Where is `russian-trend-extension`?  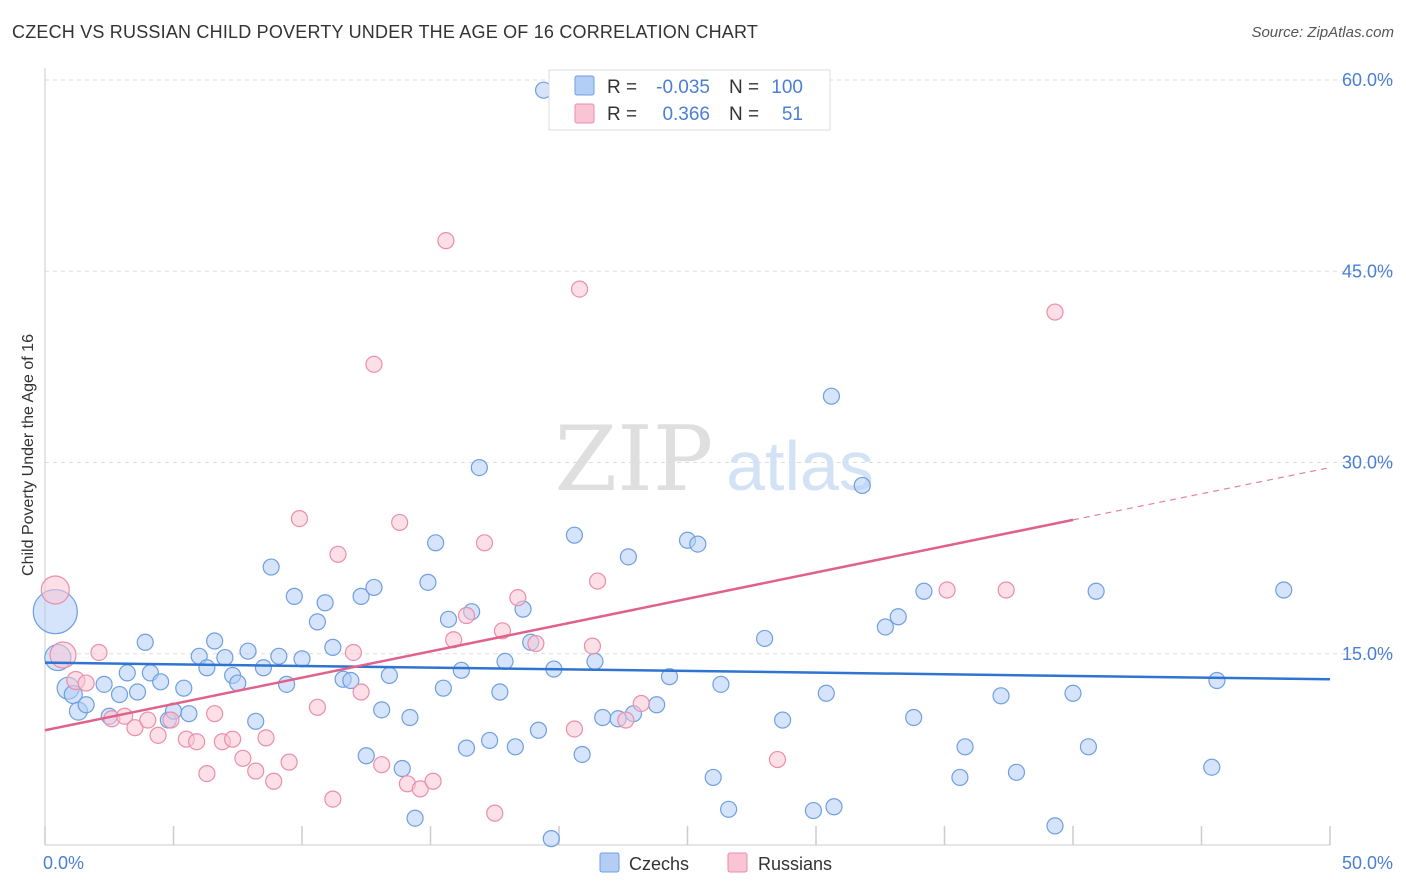
russian-trend-extension is located at coordinates (1201, 494).